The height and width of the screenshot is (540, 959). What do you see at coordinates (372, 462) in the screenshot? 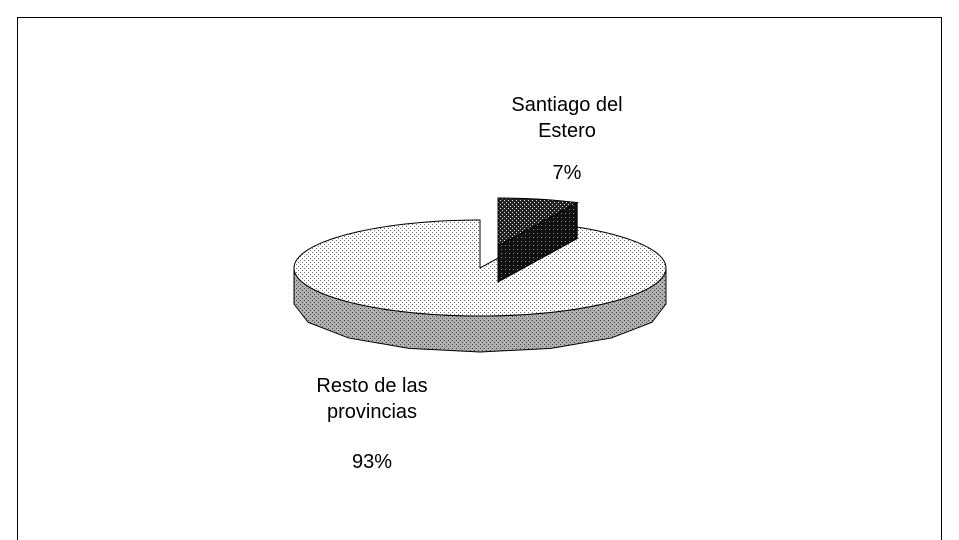
I see `slice-value-label: 93%` at bounding box center [372, 462].